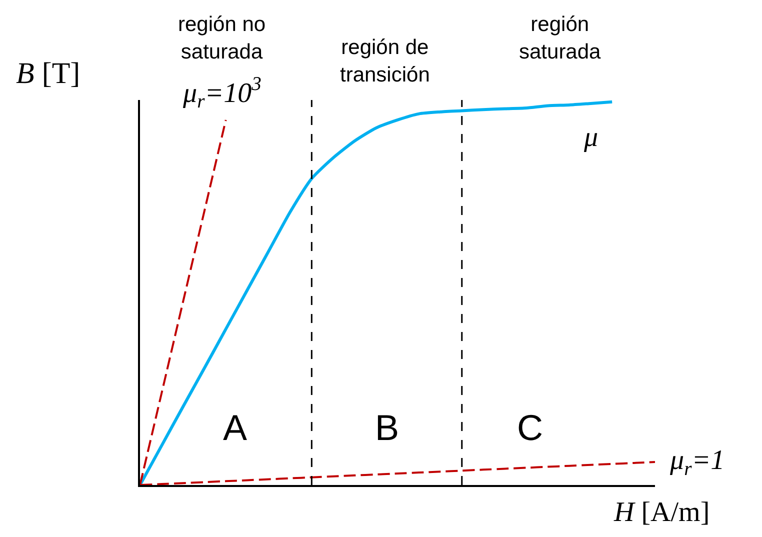 This screenshot has height=537, width=762. Describe the element at coordinates (560, 38) in the screenshot. I see `text: región saturada` at that location.